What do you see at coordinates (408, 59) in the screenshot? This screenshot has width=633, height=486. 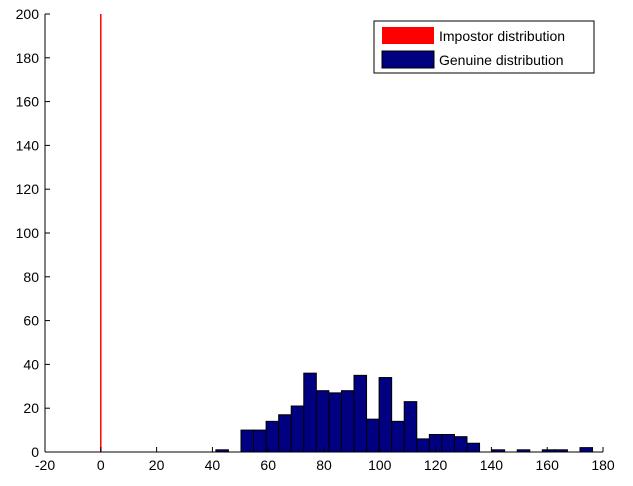 I see `legend-swatch-genuine` at bounding box center [408, 59].